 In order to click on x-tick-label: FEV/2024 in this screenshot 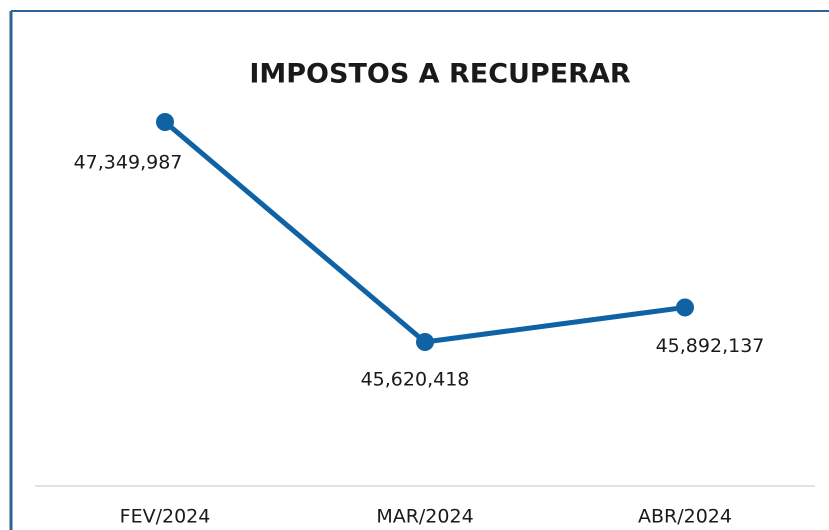, I will do `click(165, 517)`.